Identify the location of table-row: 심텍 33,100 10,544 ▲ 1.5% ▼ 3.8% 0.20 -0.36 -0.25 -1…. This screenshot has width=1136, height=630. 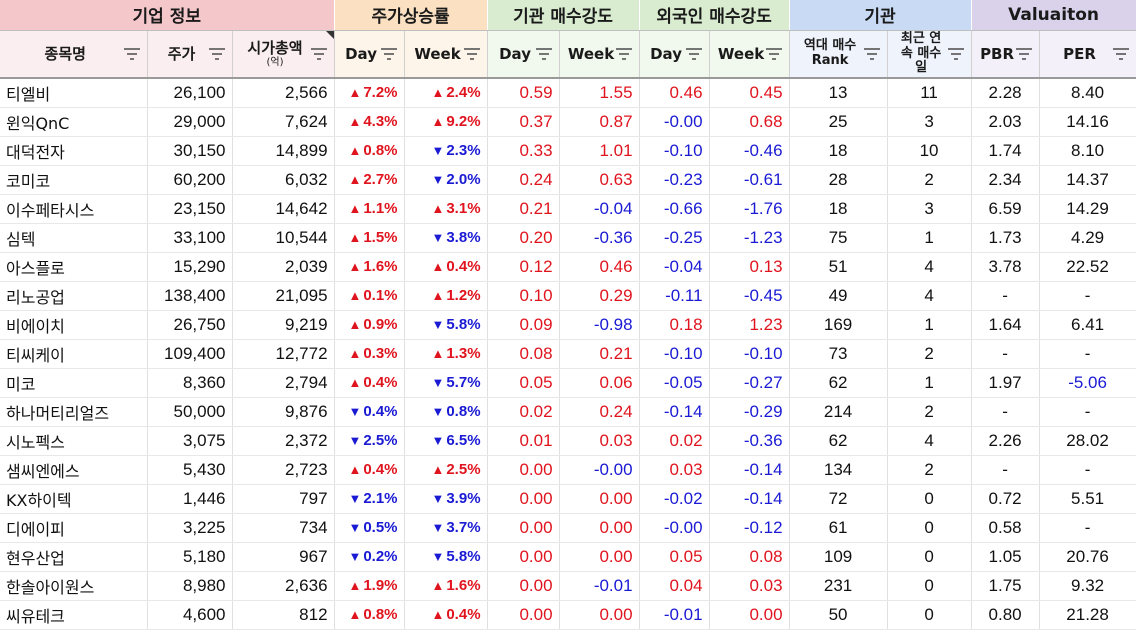
(568, 238).